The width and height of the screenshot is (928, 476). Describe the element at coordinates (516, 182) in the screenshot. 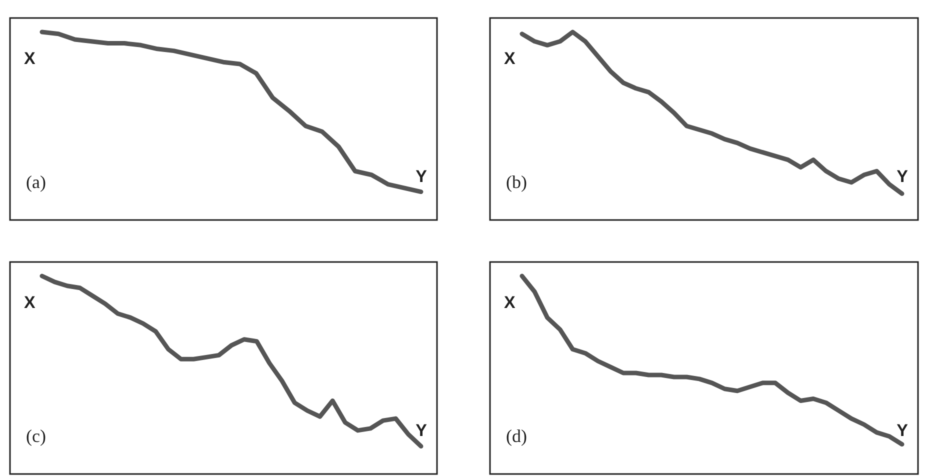

I see `annotation: (b)` at that location.